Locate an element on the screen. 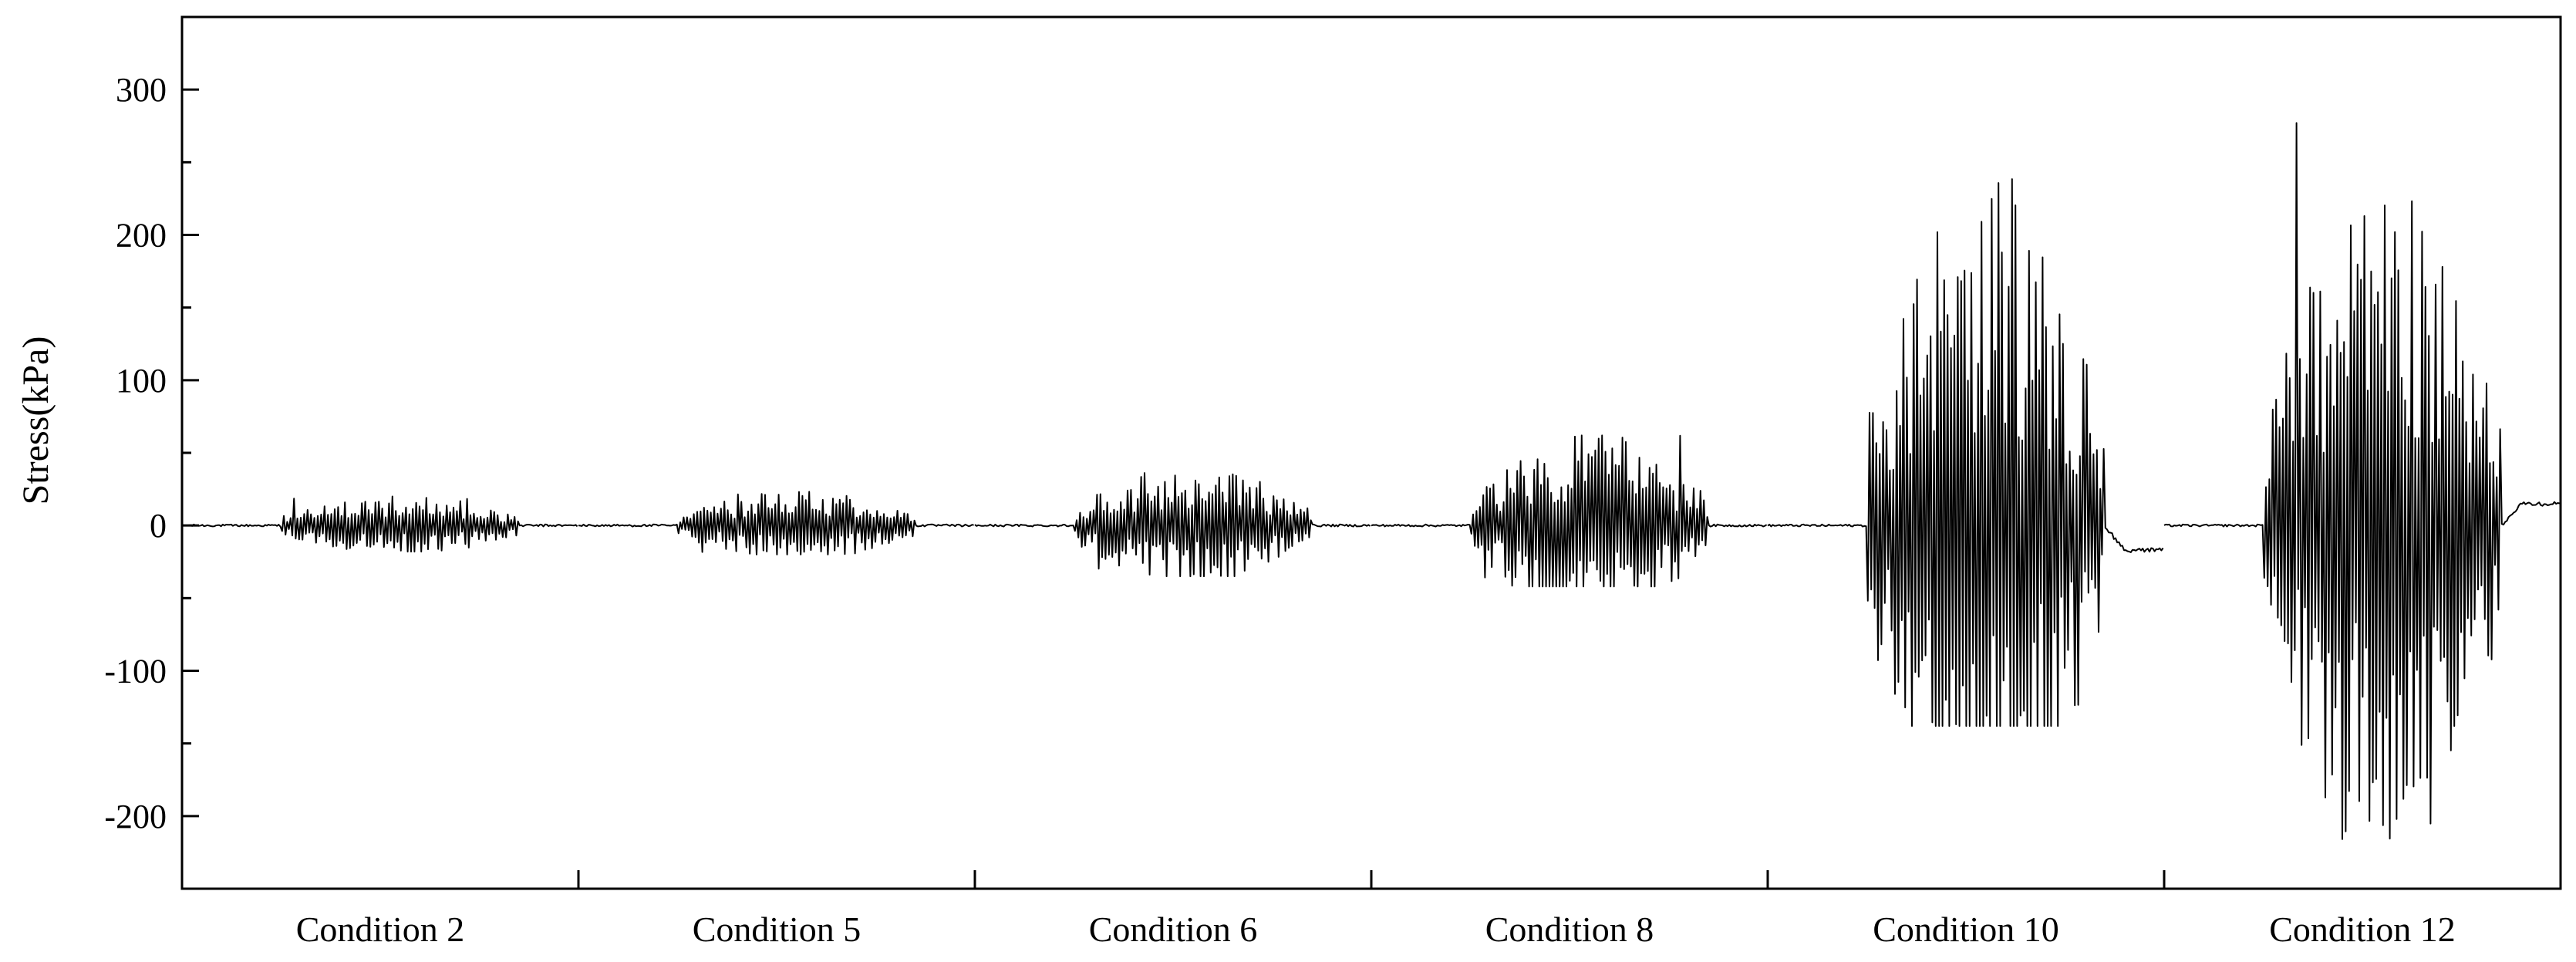  y-tick-label: 100 is located at coordinates (141, 381).